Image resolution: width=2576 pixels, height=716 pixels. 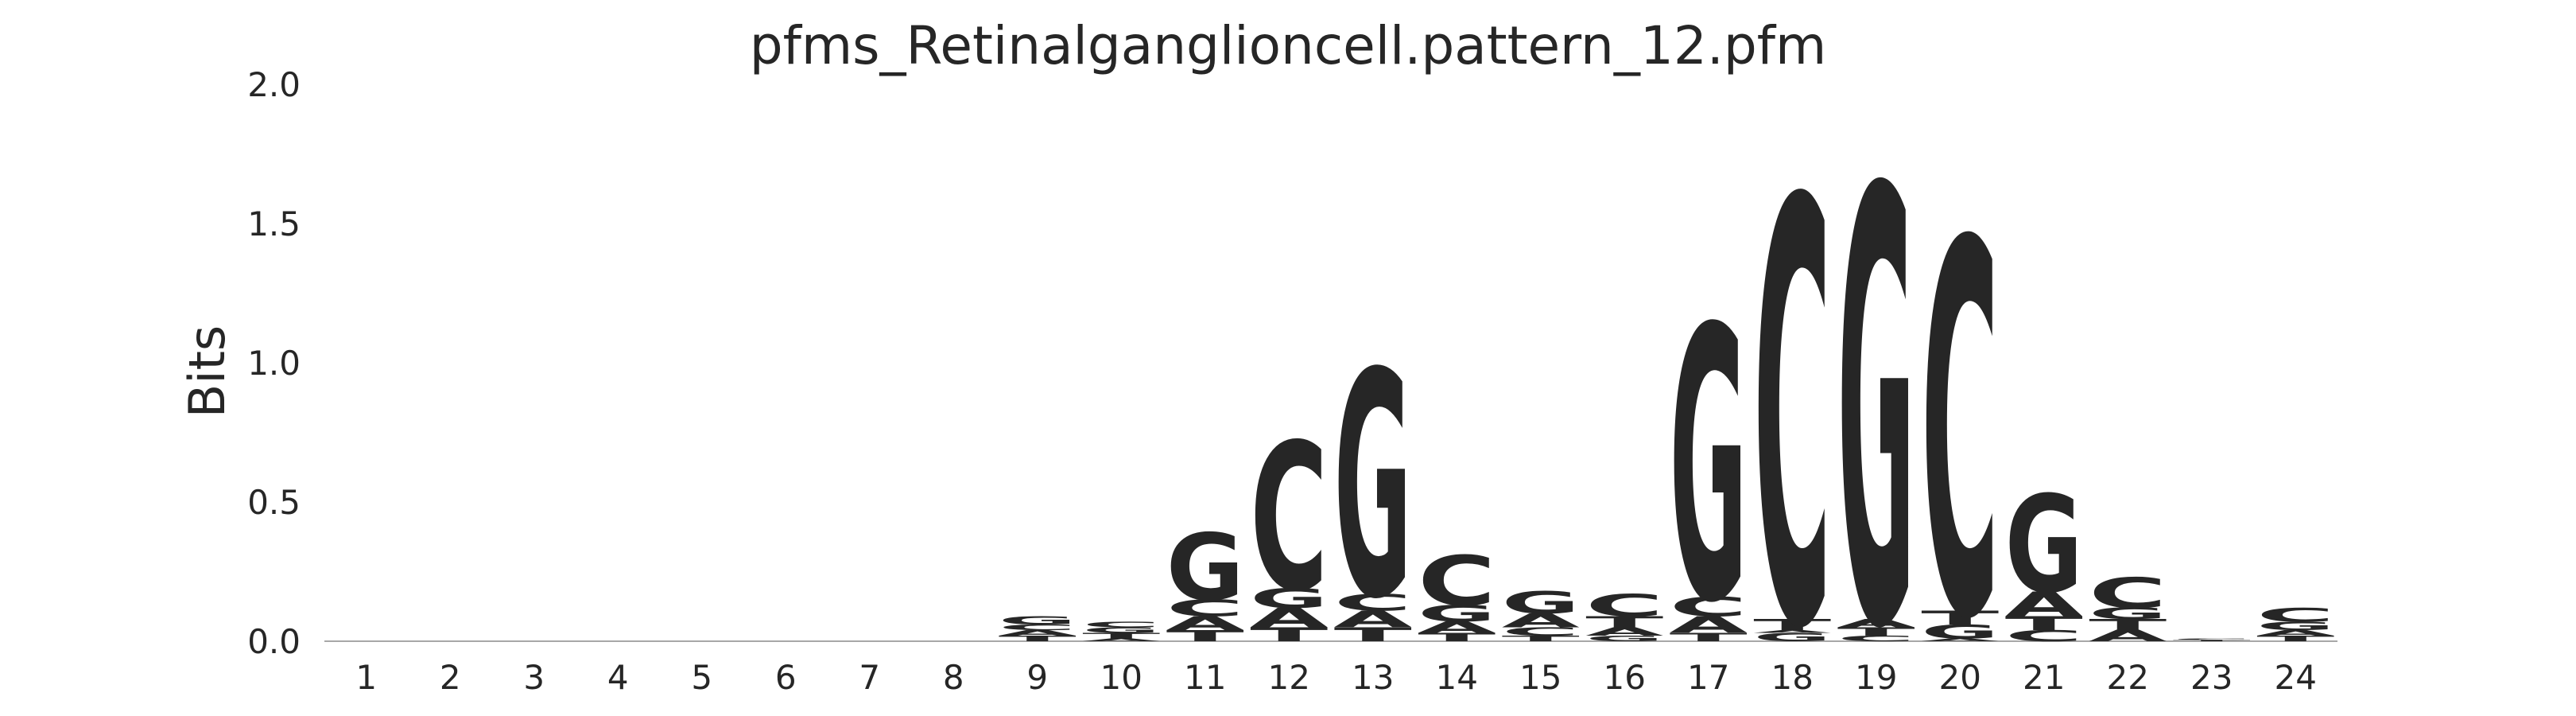 What do you see at coordinates (2044, 677) in the screenshot?
I see `x-tick-label: 21` at bounding box center [2044, 677].